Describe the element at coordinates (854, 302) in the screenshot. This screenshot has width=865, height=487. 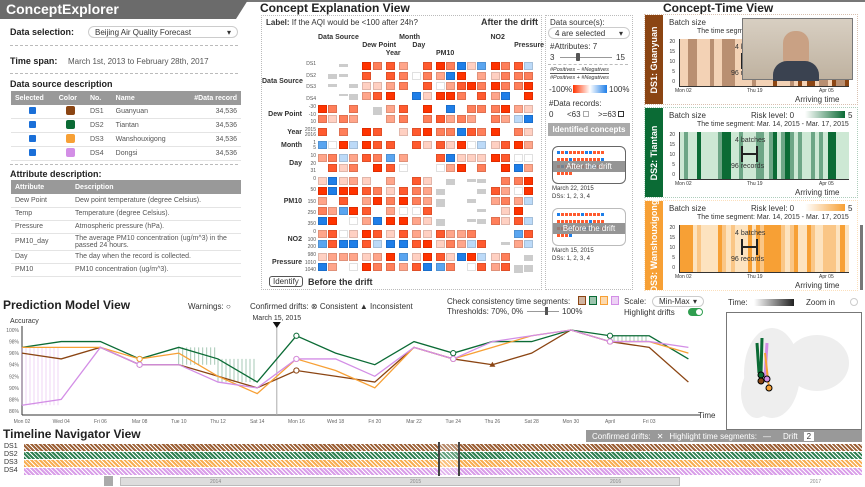
I see `zoom-toggle` at that location.